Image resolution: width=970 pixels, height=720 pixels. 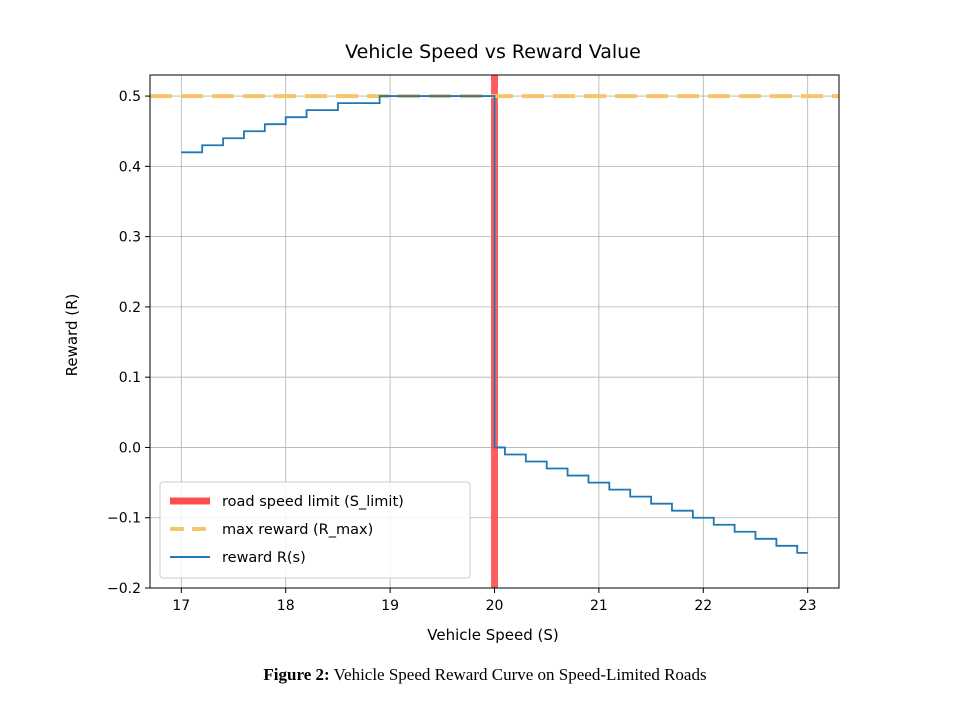 I want to click on y-tick-label: 0.5, so click(x=130, y=97).